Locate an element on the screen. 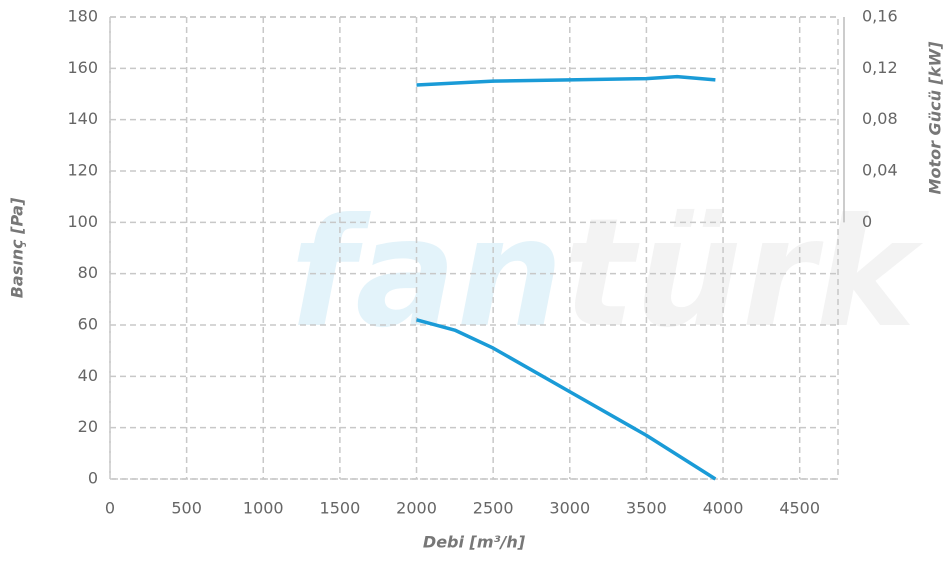 Image resolution: width=949 pixels, height=563 pixels. x-tick-label: 4000 is located at coordinates (723, 508).